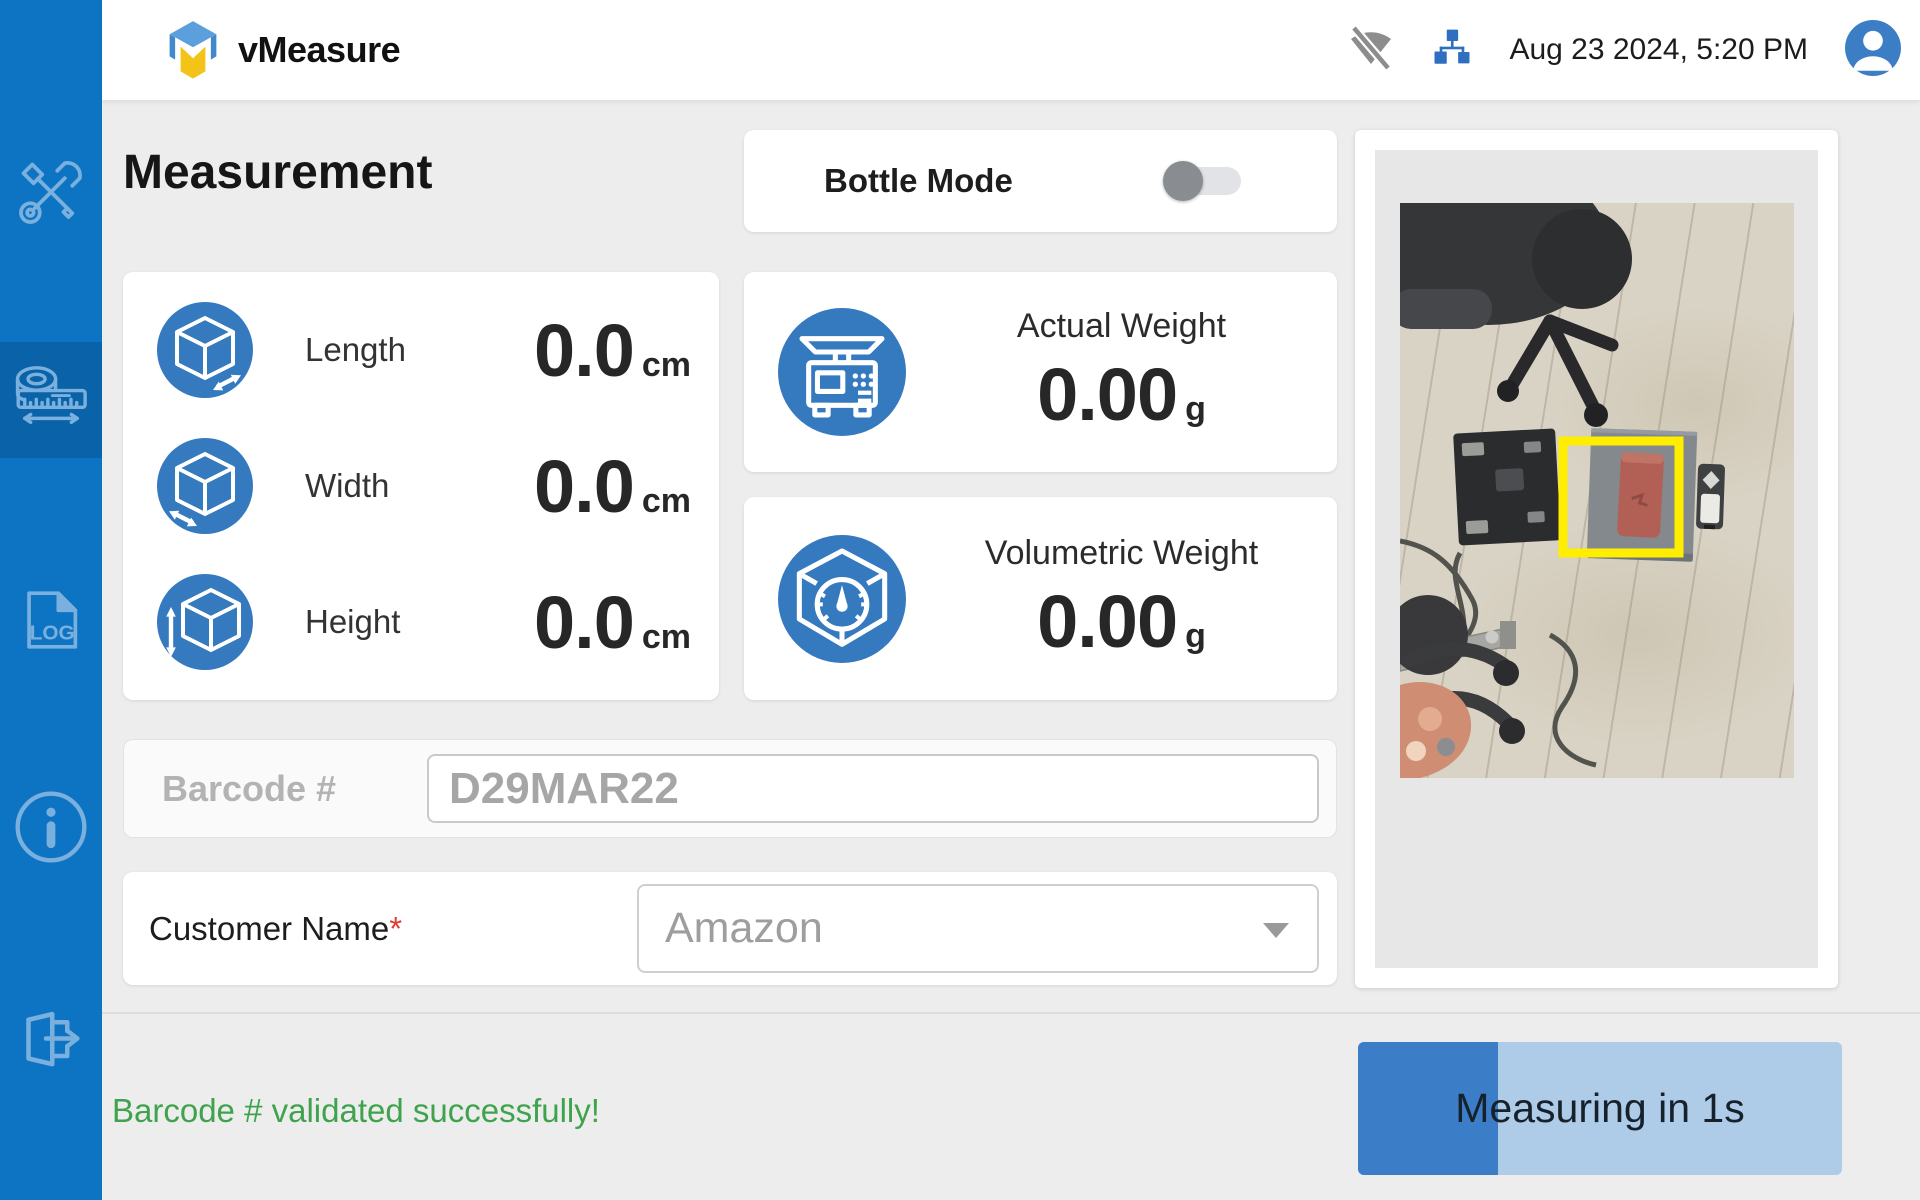 The width and height of the screenshot is (1920, 1200). What do you see at coordinates (666, 500) in the screenshot?
I see `width-unit: cm` at bounding box center [666, 500].